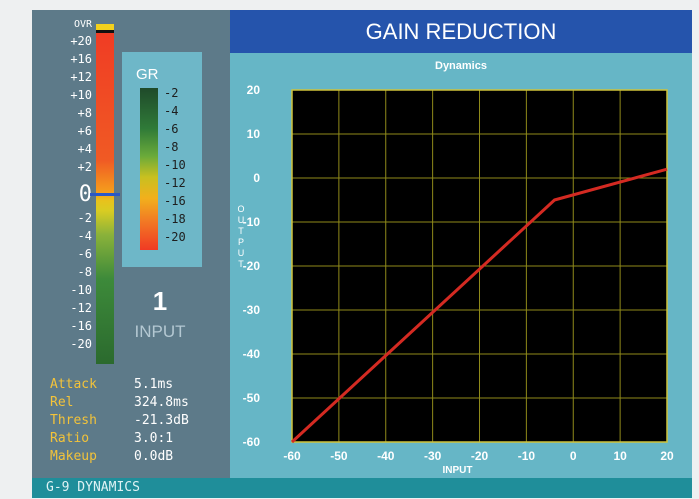  What do you see at coordinates (573, 456) in the screenshot?
I see `x-tick-label: 0` at bounding box center [573, 456].